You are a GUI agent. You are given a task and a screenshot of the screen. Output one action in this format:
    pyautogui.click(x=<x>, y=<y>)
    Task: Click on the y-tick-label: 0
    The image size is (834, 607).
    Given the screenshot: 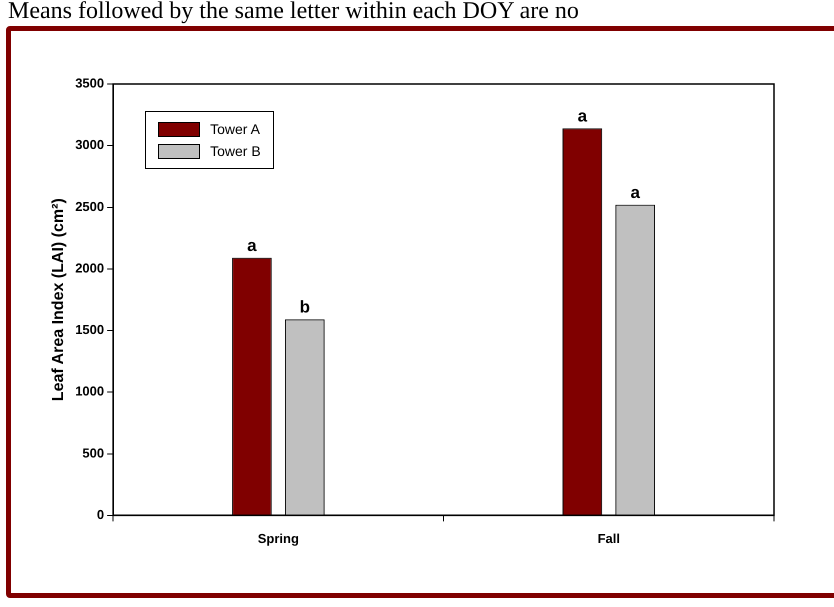 What is the action you would take?
    pyautogui.click(x=100, y=514)
    